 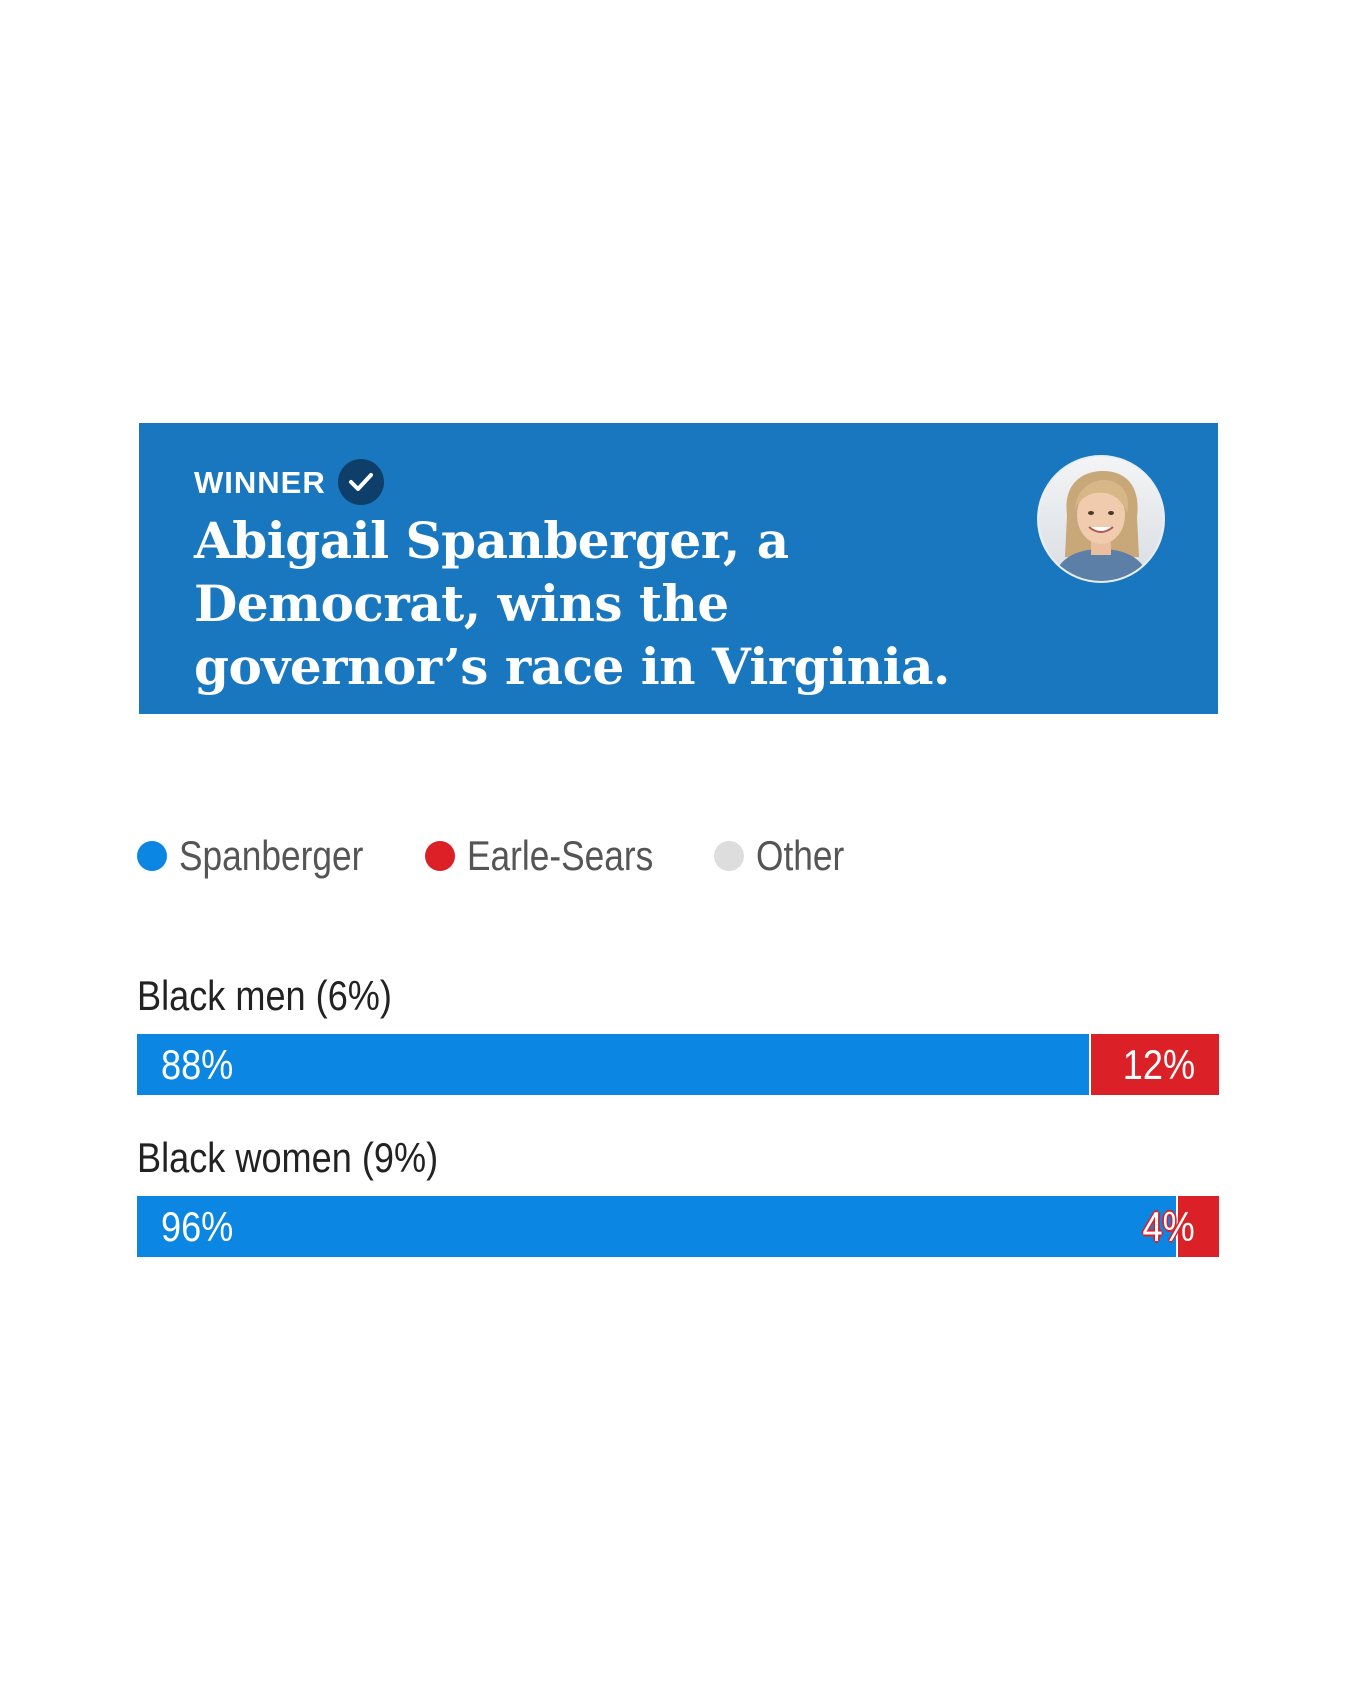 What do you see at coordinates (1158, 1064) in the screenshot?
I see `data-label: 12%` at bounding box center [1158, 1064].